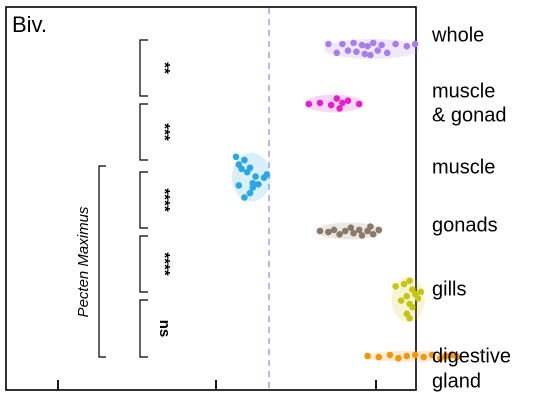 This screenshot has height=398, width=538. I want to click on species-bracket-line, so click(102, 261).